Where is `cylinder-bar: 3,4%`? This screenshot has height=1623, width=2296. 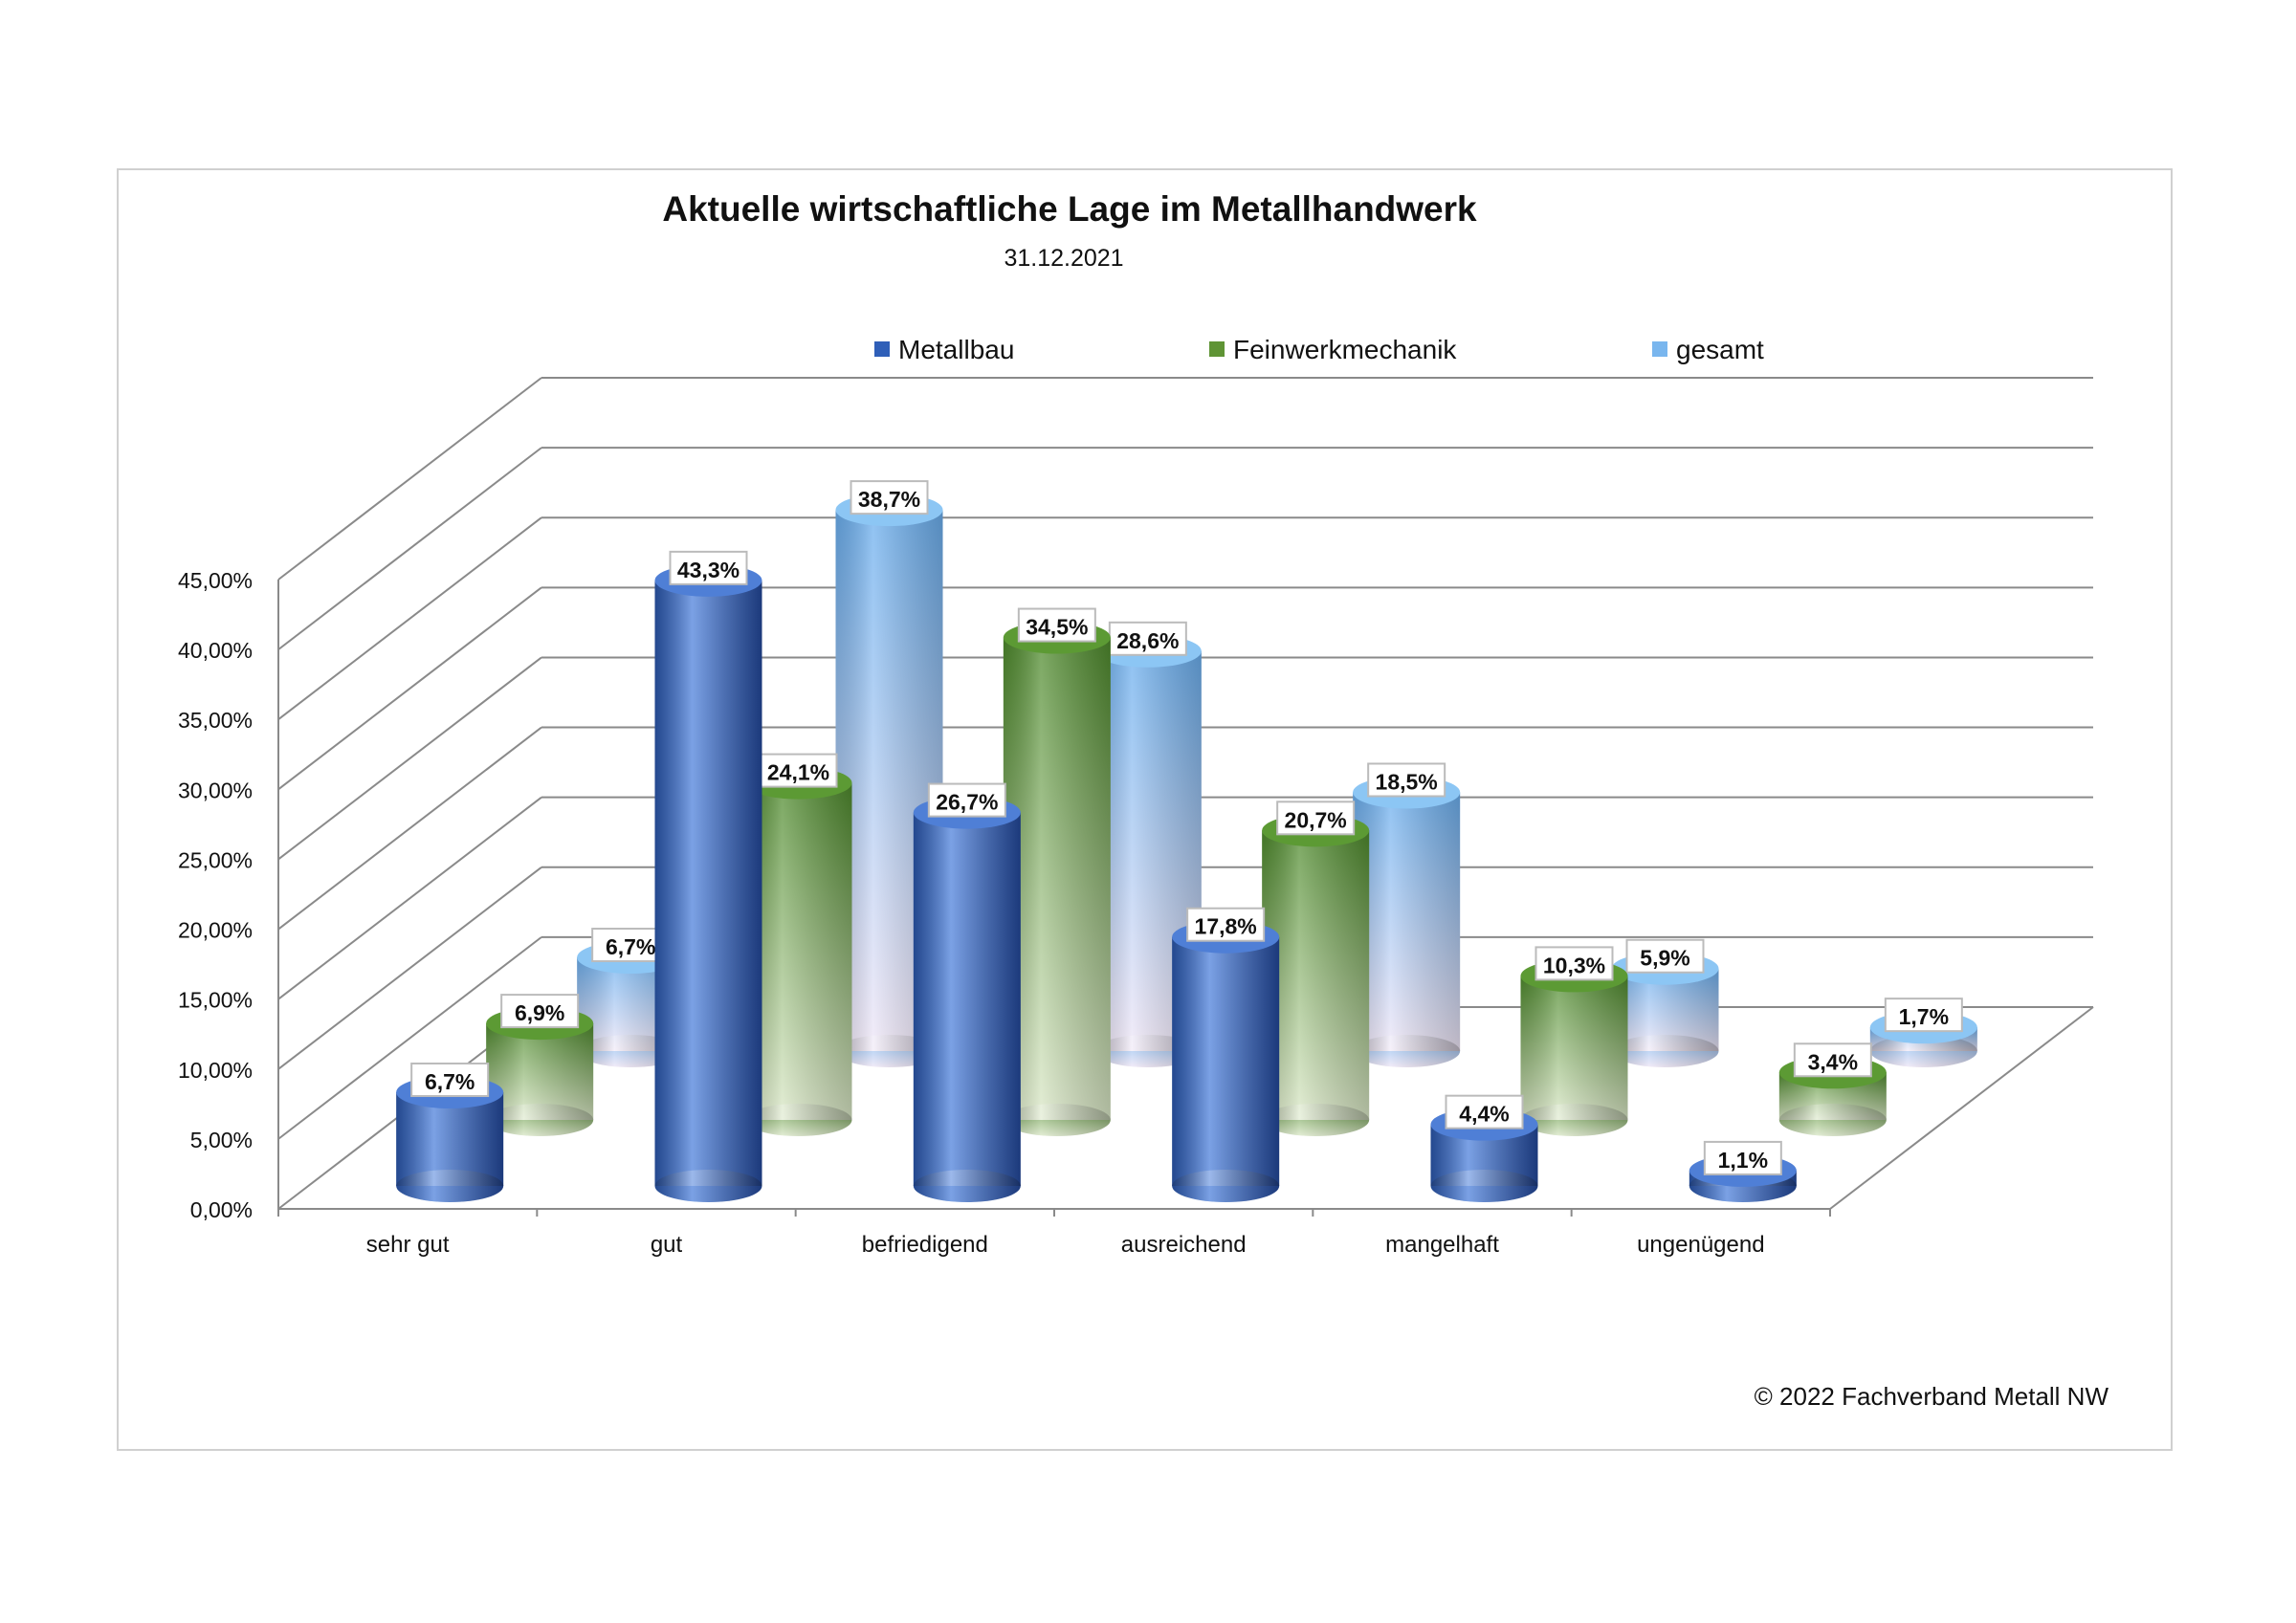 cylinder-bar: 3,4% is located at coordinates (1833, 1089).